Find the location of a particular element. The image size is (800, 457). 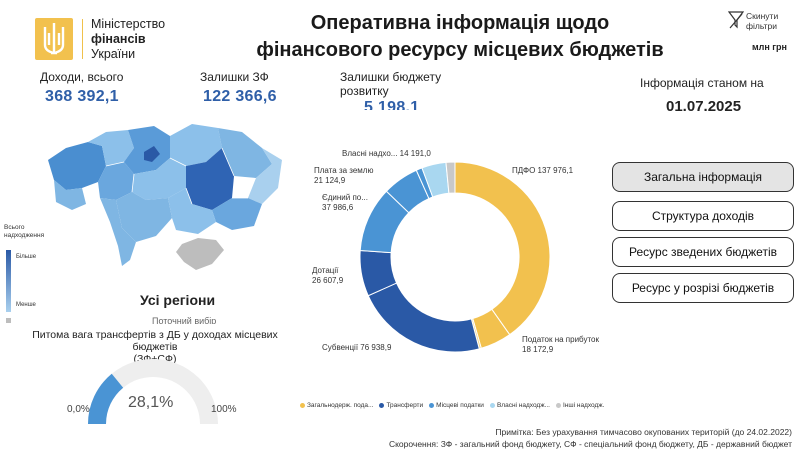

callout-profit-tax-line-2: 18 172,9 is located at coordinates (538, 349).